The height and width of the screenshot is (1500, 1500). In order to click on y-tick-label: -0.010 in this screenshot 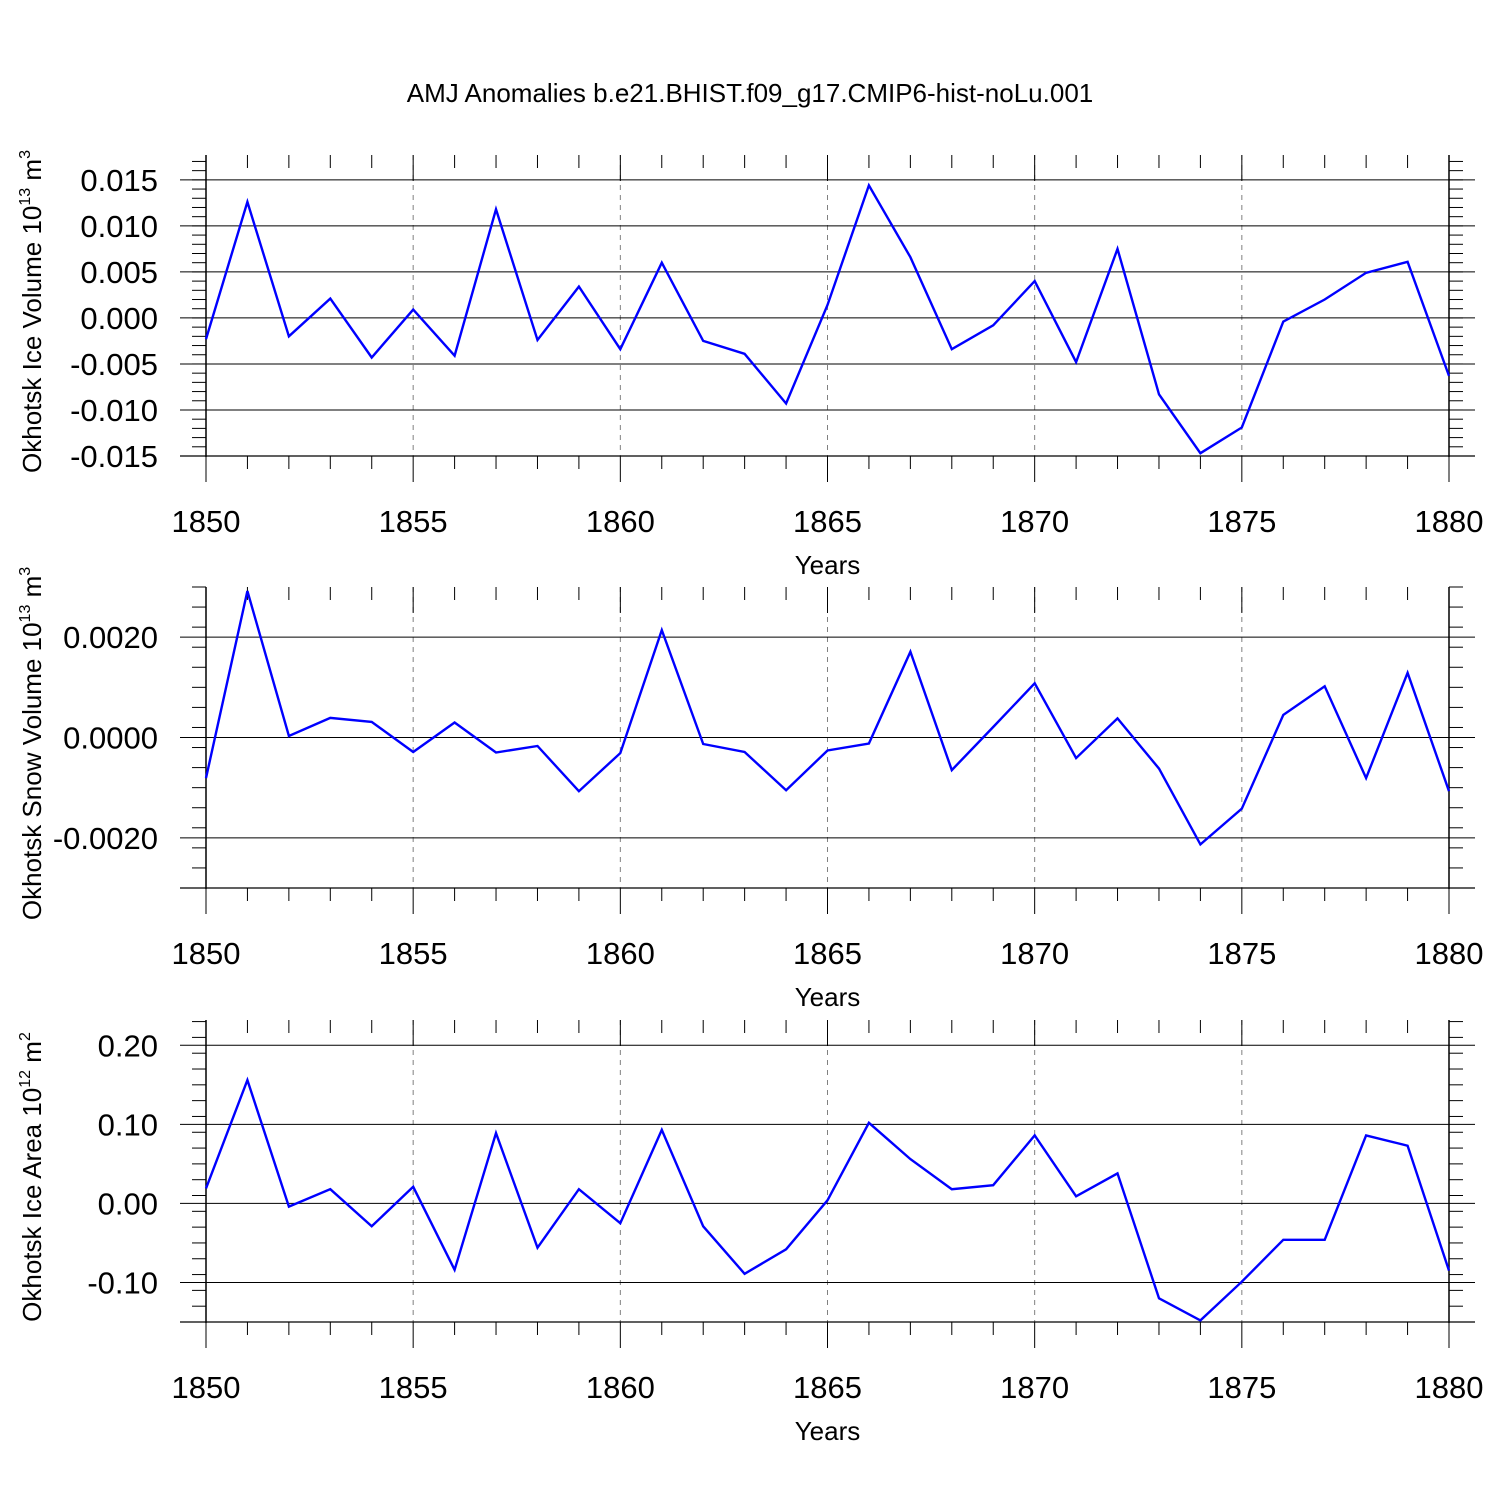, I will do `click(114, 410)`.